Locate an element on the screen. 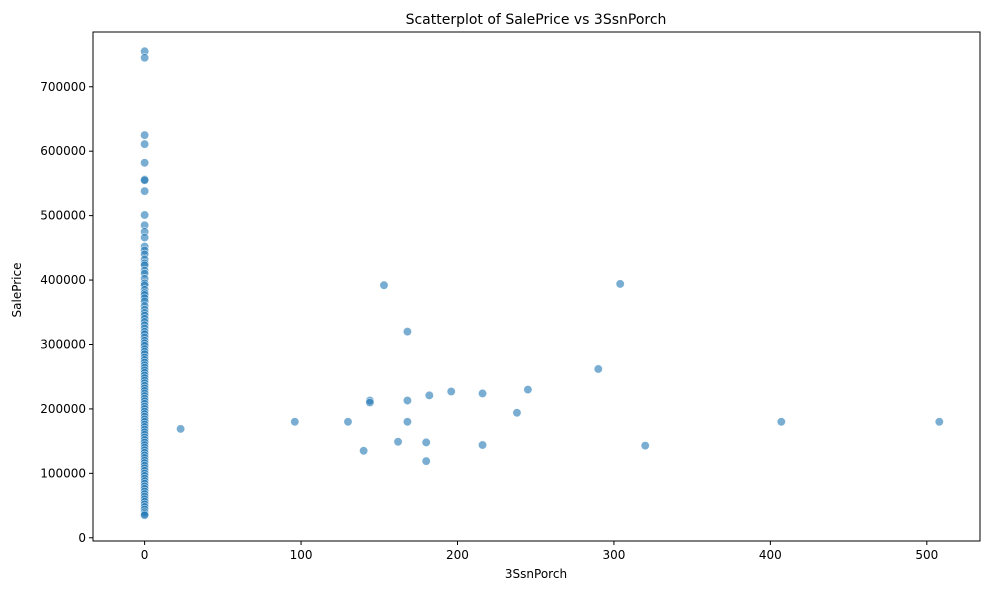 Image resolution: width=989 pixels, height=590 pixels. x-tick-label: 500 is located at coordinates (926, 555).